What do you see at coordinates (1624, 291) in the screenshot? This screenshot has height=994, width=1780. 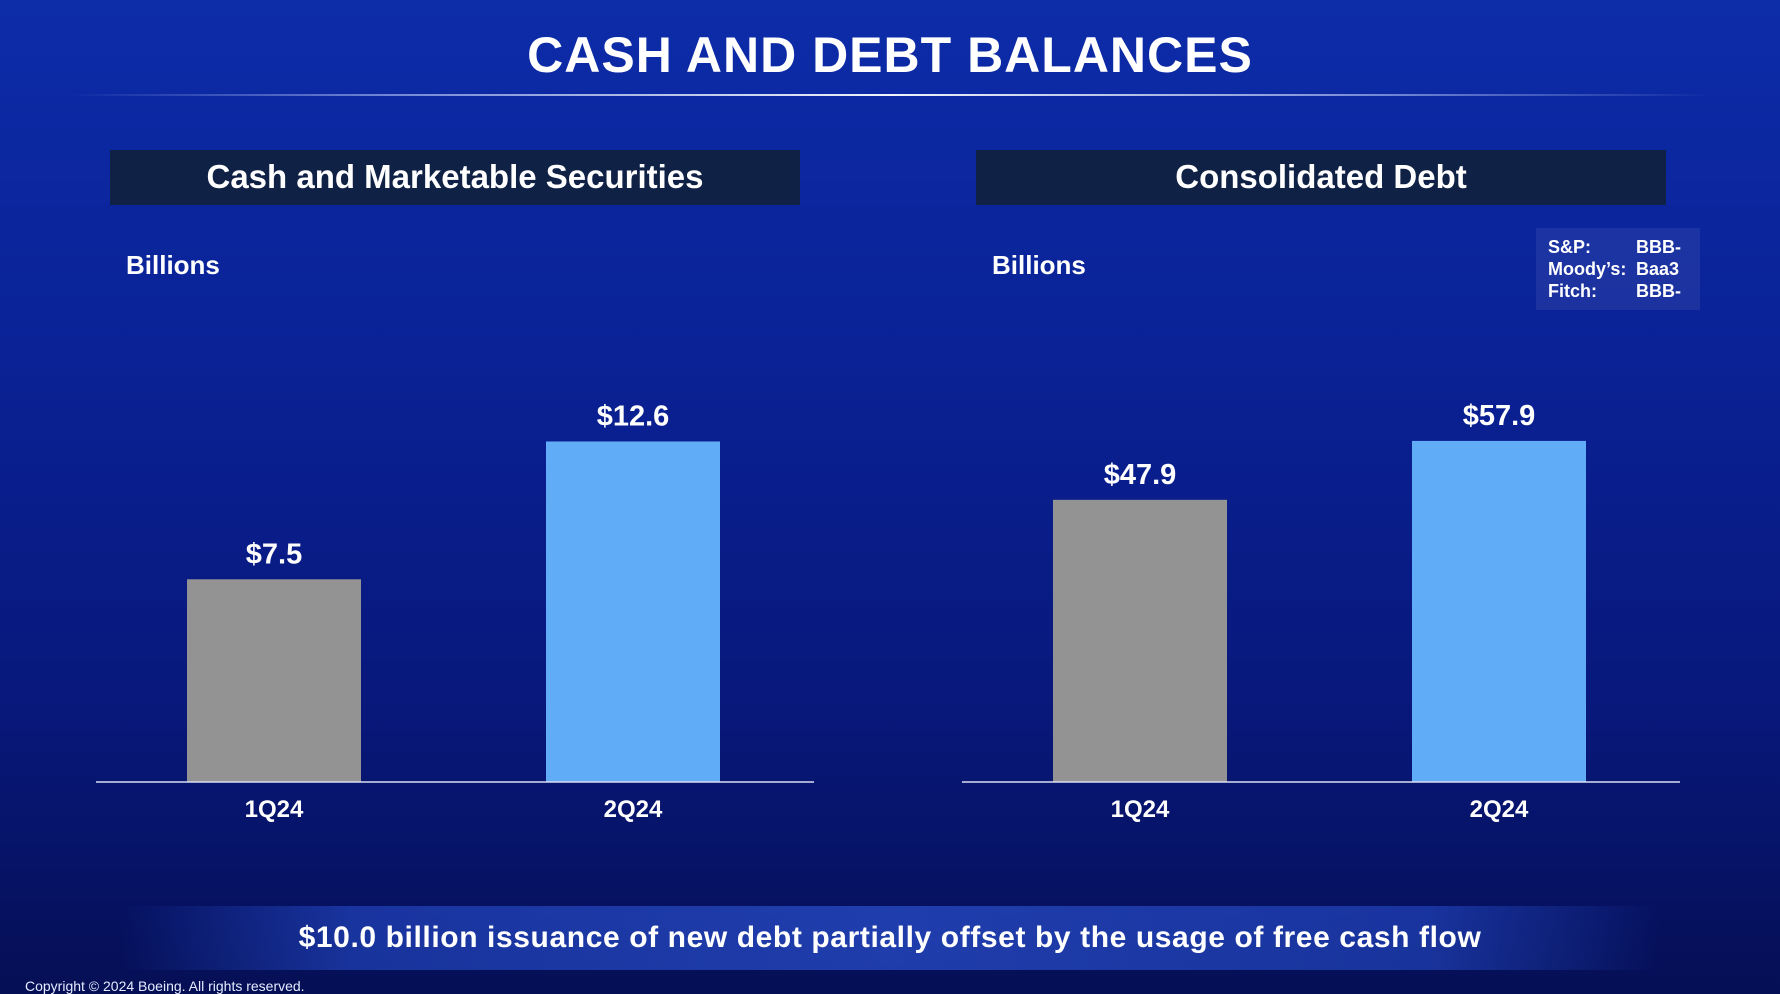 I see `rating-row-fitch: Fitch: BBB-` at bounding box center [1624, 291].